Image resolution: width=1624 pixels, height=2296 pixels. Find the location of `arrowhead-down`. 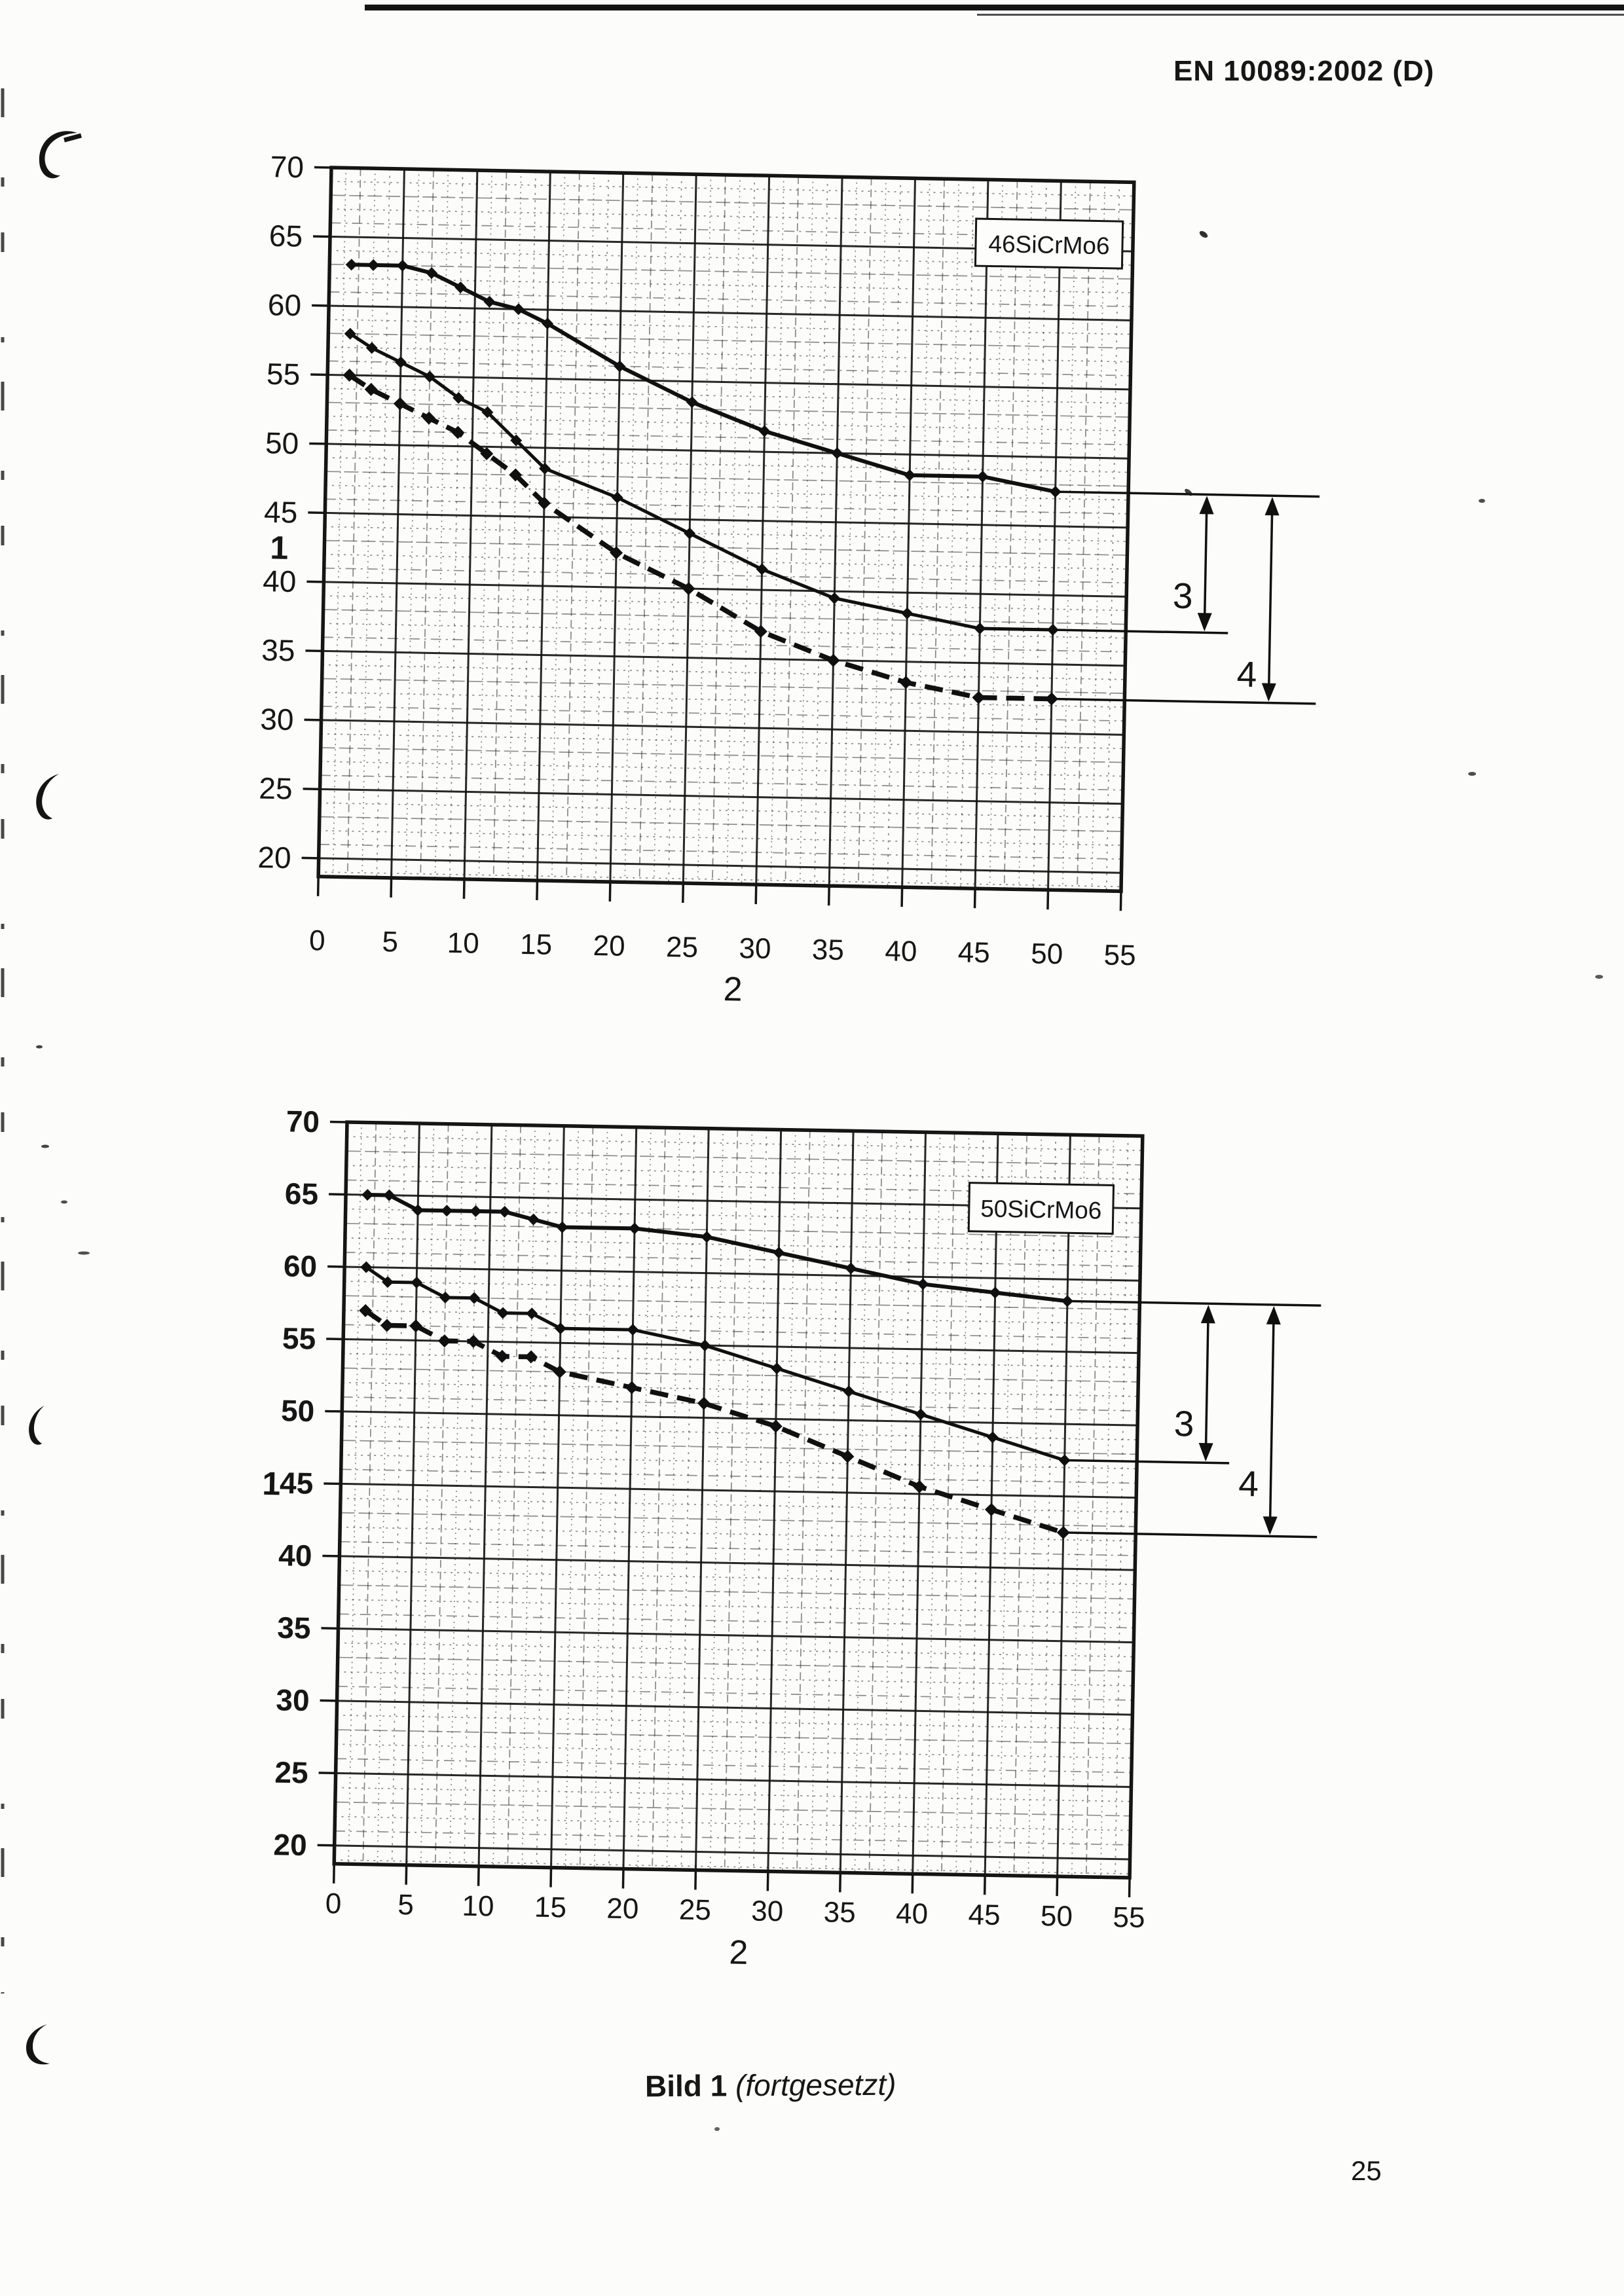

arrowhead-down is located at coordinates (1205, 1452).